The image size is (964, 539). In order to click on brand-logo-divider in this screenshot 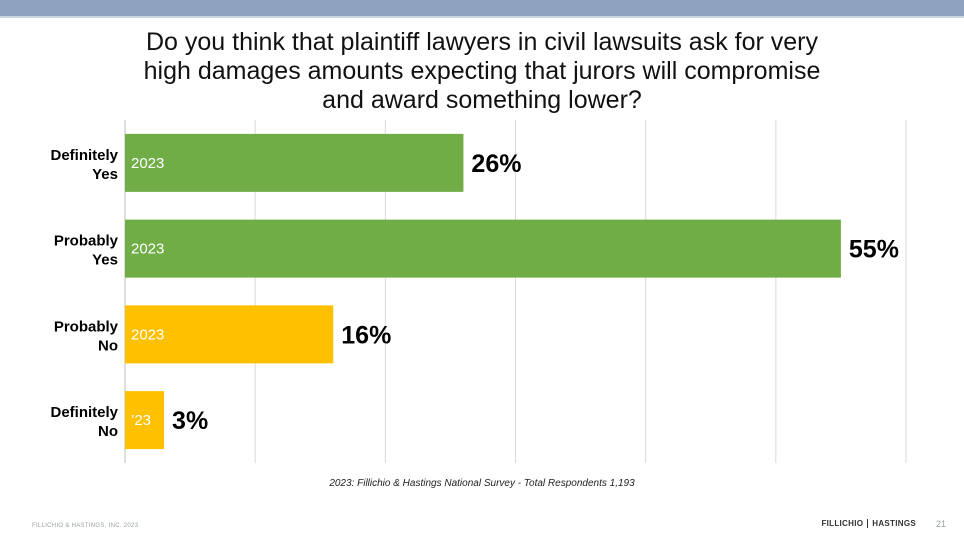, I will do `click(868, 524)`.